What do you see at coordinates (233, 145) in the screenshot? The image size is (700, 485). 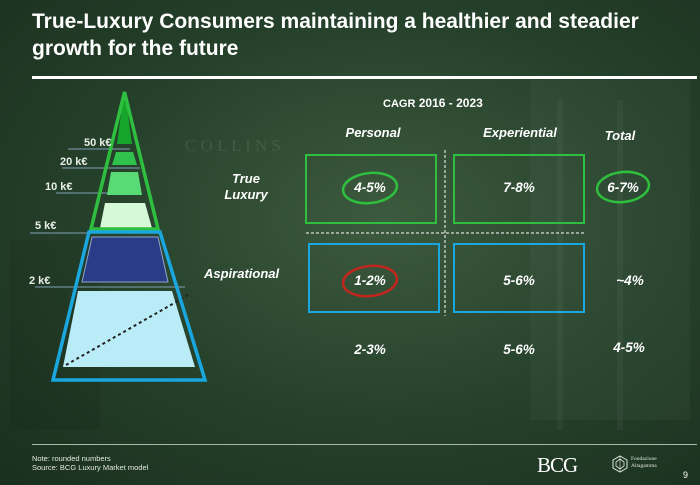 I see `background-sign-text: C O L L I N S` at bounding box center [233, 145].